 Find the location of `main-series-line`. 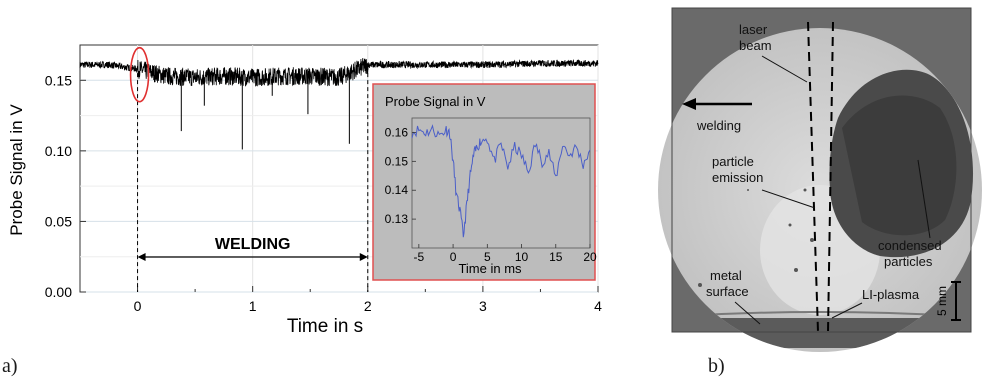

main-series-line is located at coordinates (339, 72).